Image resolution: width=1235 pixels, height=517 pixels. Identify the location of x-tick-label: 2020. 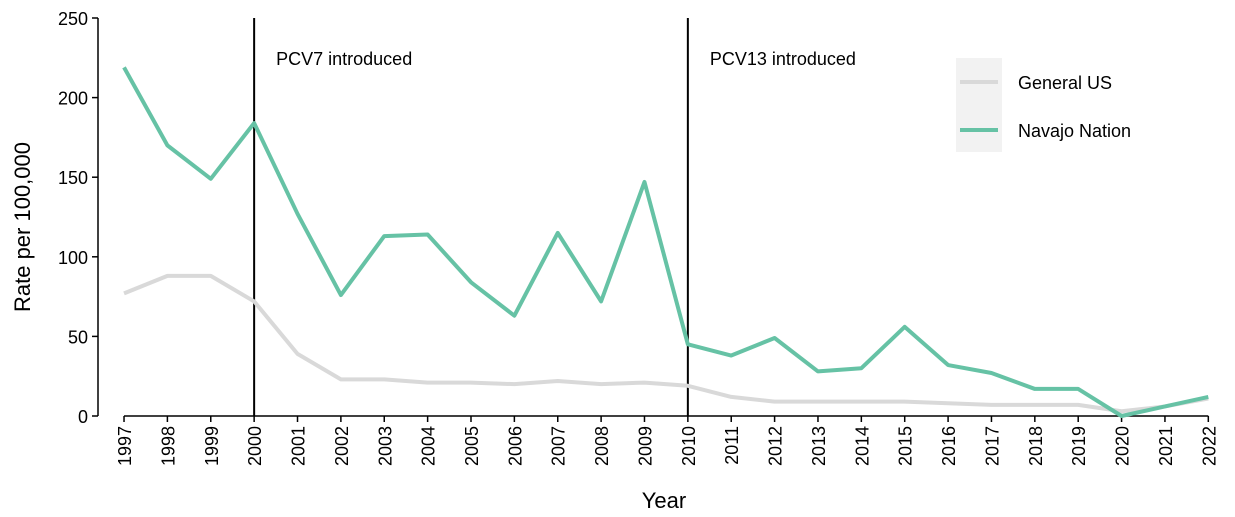
(1123, 446).